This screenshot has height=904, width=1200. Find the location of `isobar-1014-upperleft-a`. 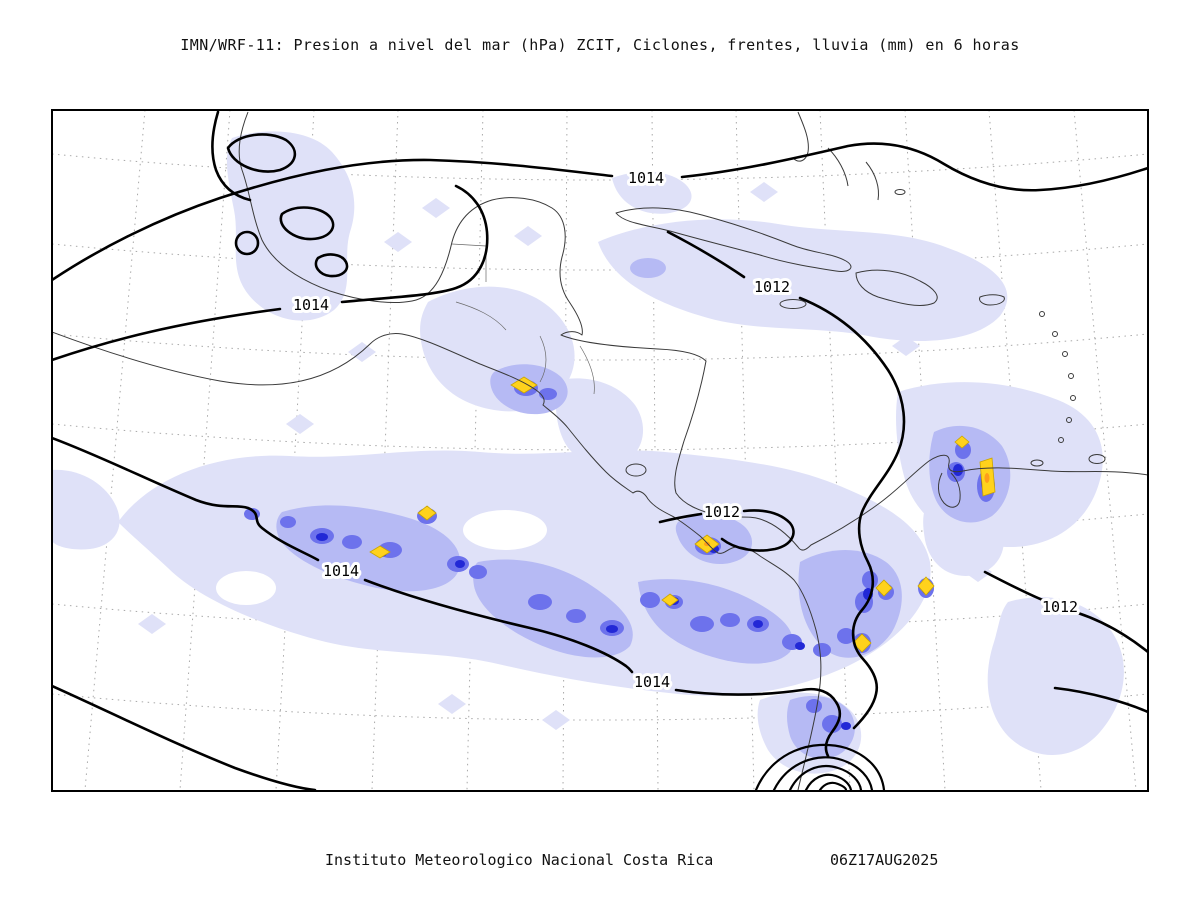

isobar-1014-upperleft-a is located at coordinates (167, 334).